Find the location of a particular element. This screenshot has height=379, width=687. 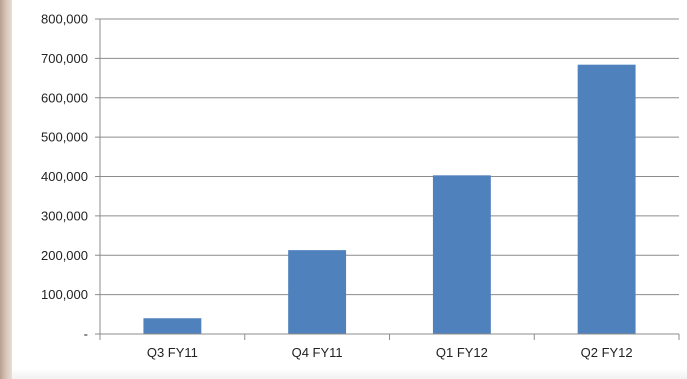

bar-q4-fy11 is located at coordinates (317, 292).